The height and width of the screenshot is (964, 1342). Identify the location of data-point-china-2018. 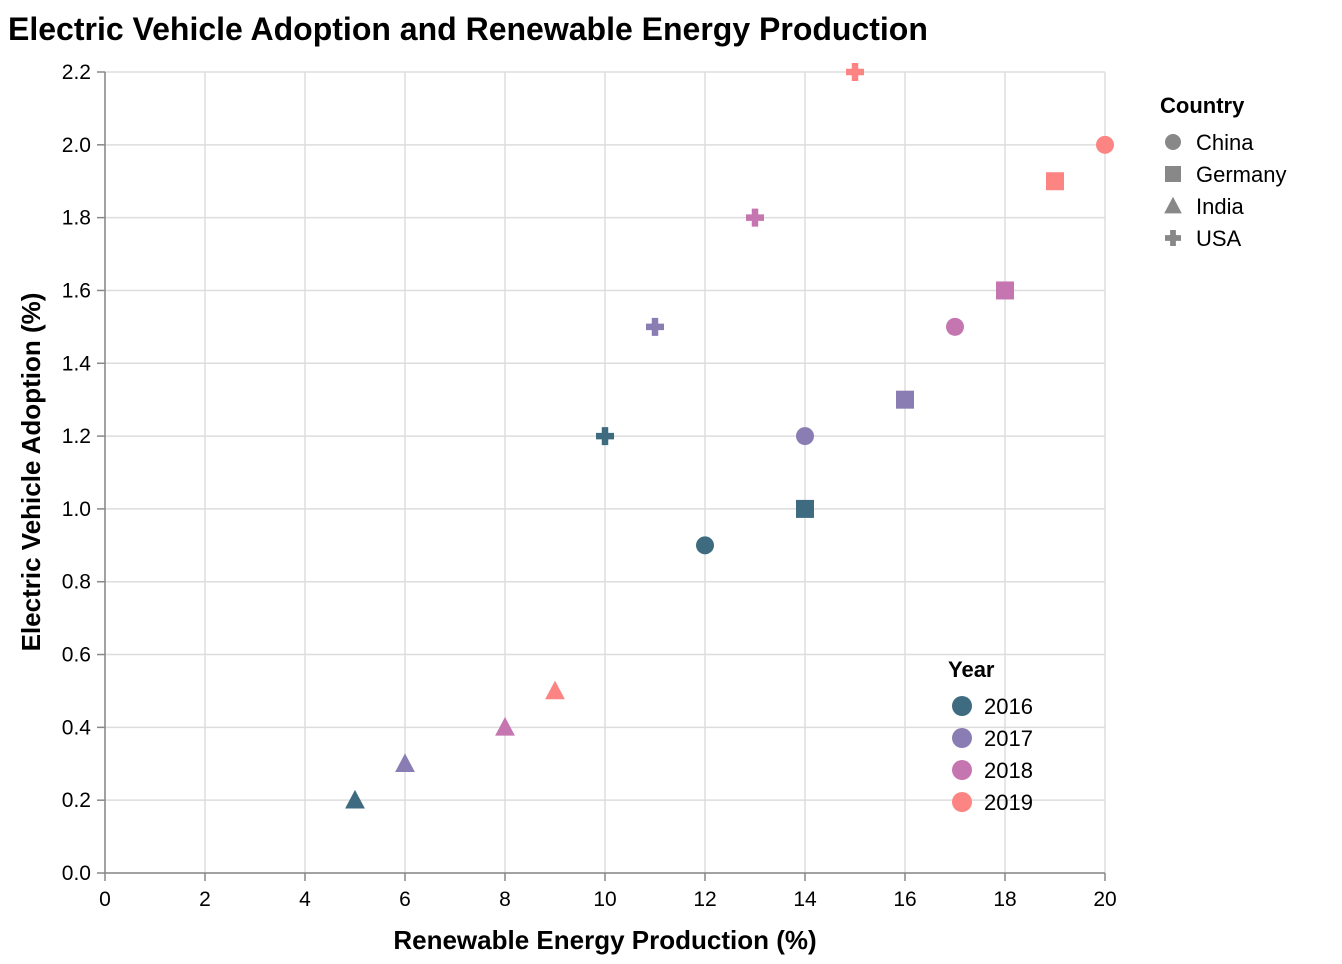
(955, 326).